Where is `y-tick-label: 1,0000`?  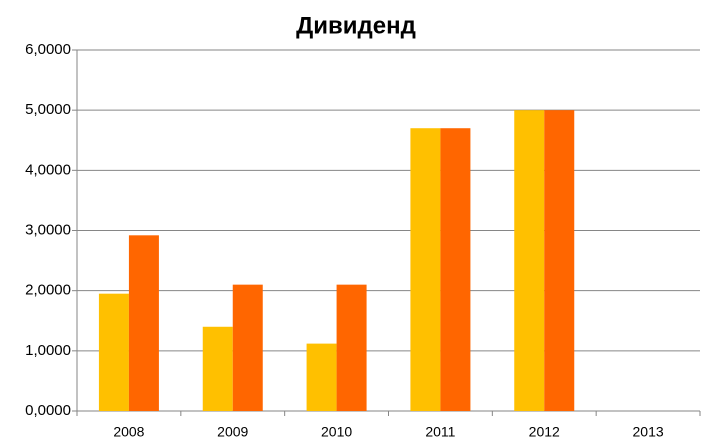
y-tick-label: 1,0000 is located at coordinates (48, 350).